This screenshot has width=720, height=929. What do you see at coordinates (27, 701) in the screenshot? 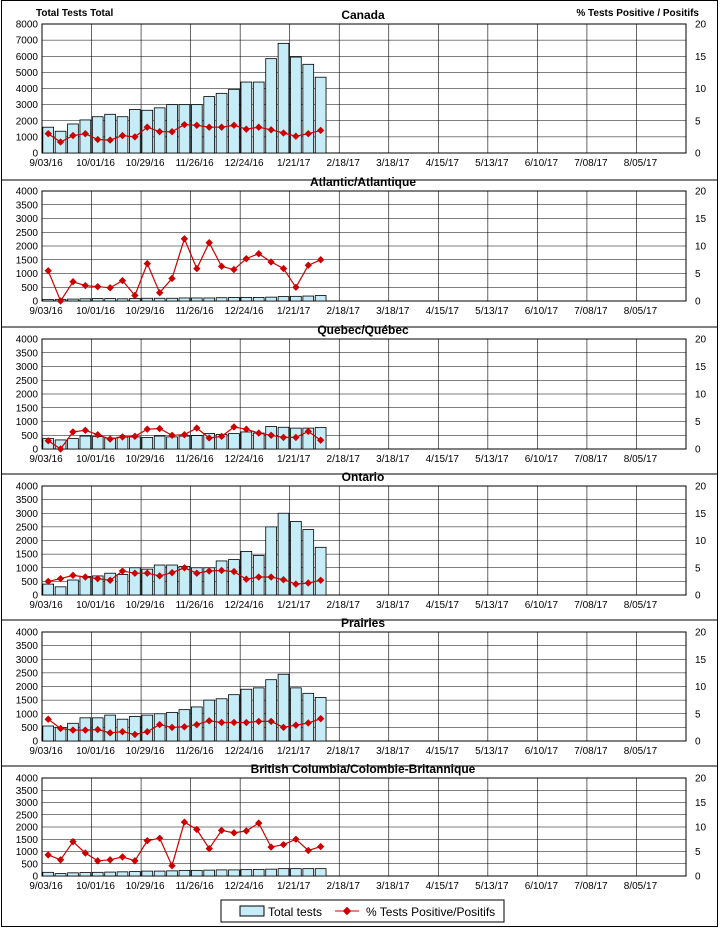
I see `y-left-tick-label: 1500` at bounding box center [27, 701].